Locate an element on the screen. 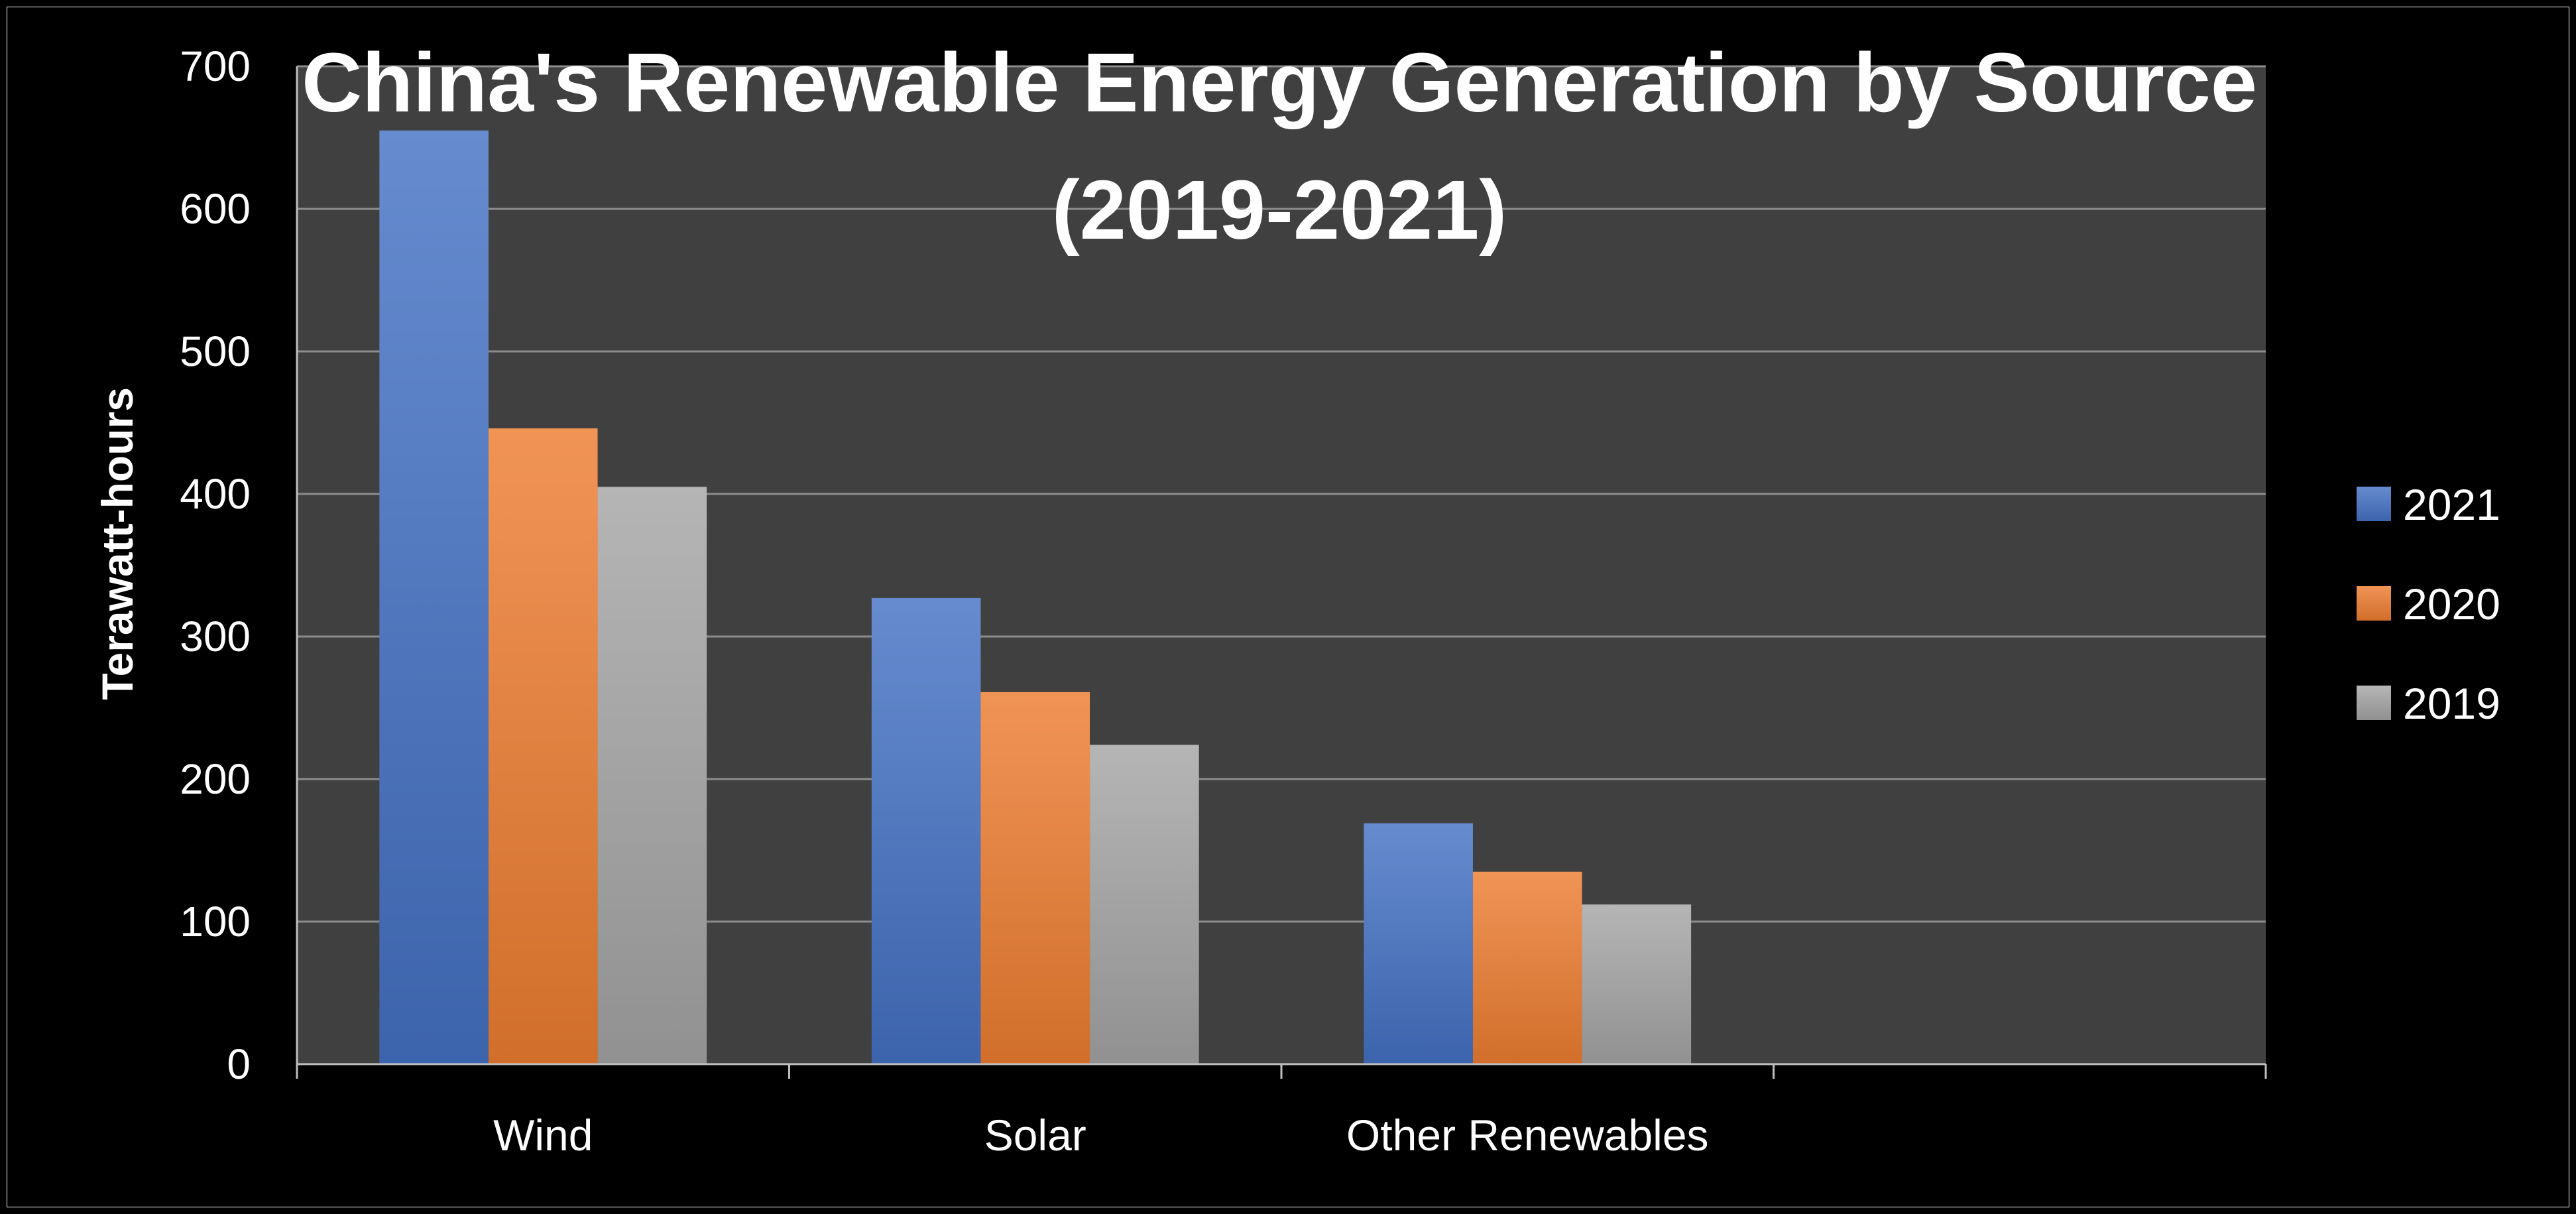 The height and width of the screenshot is (1214, 2576). legend-label: 2021 is located at coordinates (2451, 504).